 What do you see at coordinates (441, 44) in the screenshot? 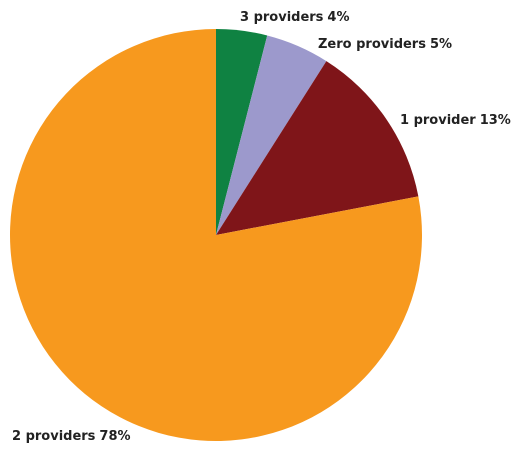
I see `value-label: 5%` at bounding box center [441, 44].